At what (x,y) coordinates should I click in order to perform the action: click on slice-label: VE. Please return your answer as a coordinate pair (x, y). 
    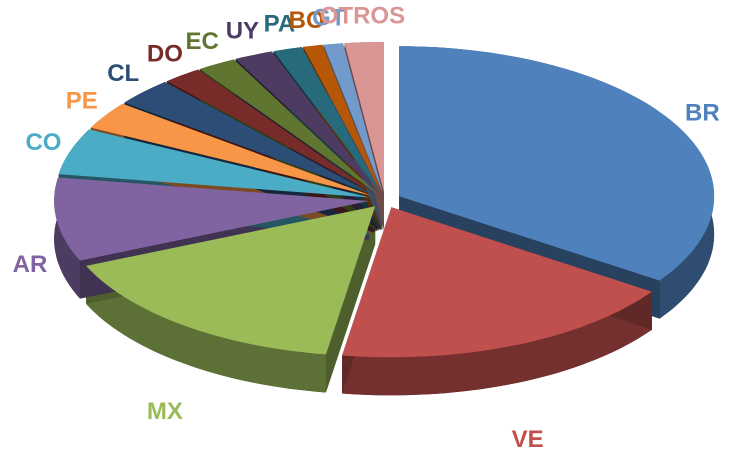
    Looking at the image, I should click on (528, 439).